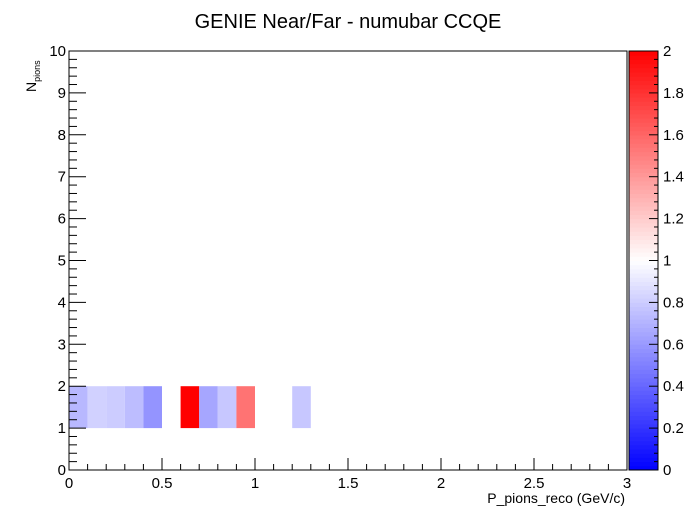  What do you see at coordinates (673, 344) in the screenshot?
I see `z-tick-label: 0.6` at bounding box center [673, 344].